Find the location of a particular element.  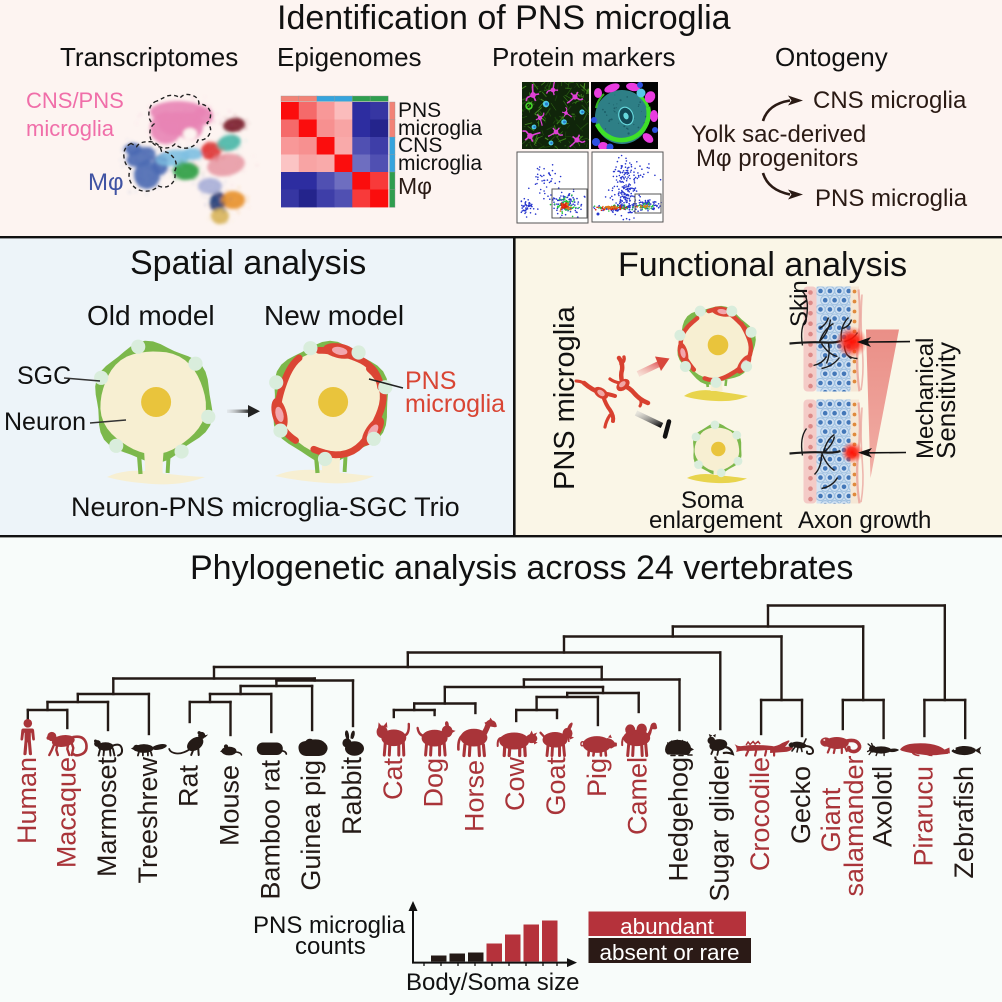

svg-text: Human is located at coordinates (27, 800).